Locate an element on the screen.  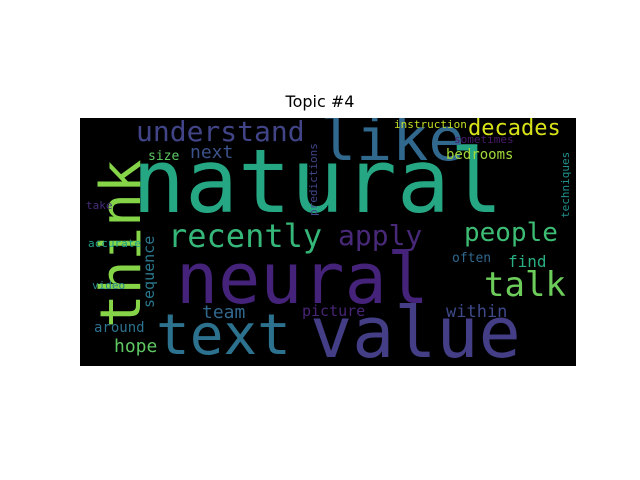
word-natural: natural is located at coordinates (317, 181).